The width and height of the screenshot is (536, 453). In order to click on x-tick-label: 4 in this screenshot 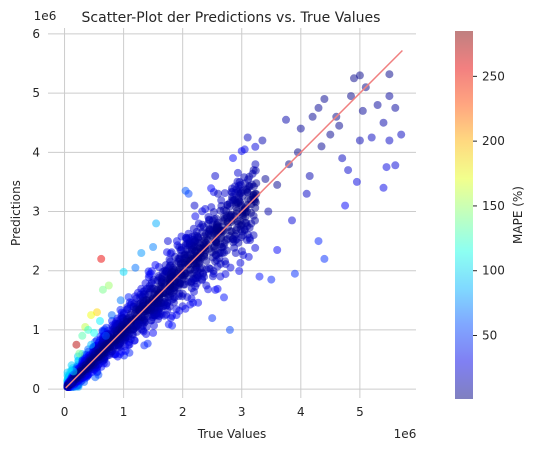, I will do `click(301, 412)`.